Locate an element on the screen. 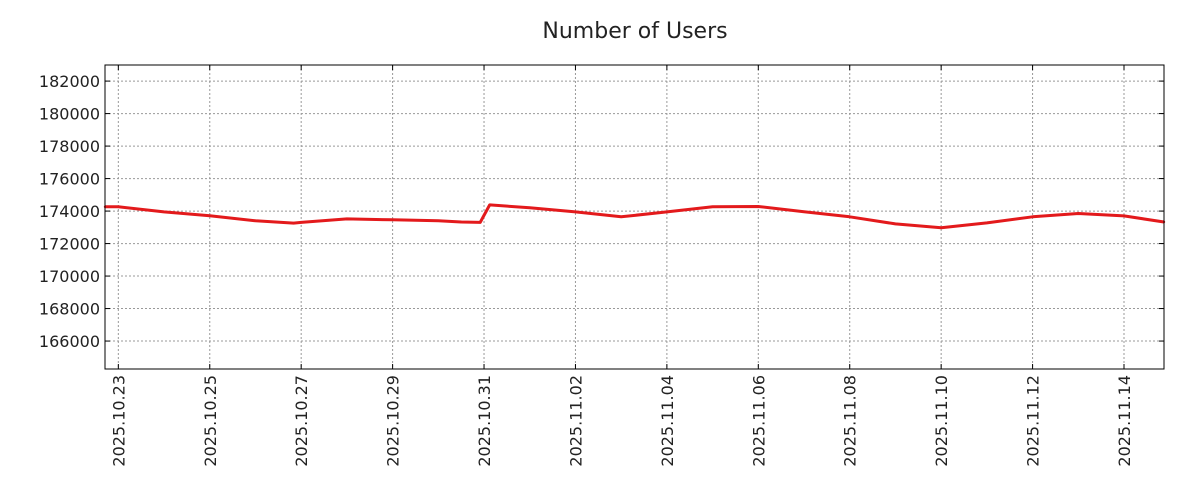 This screenshot has height=500, width=1200. y-tick-label: 178000 is located at coordinates (69, 146).